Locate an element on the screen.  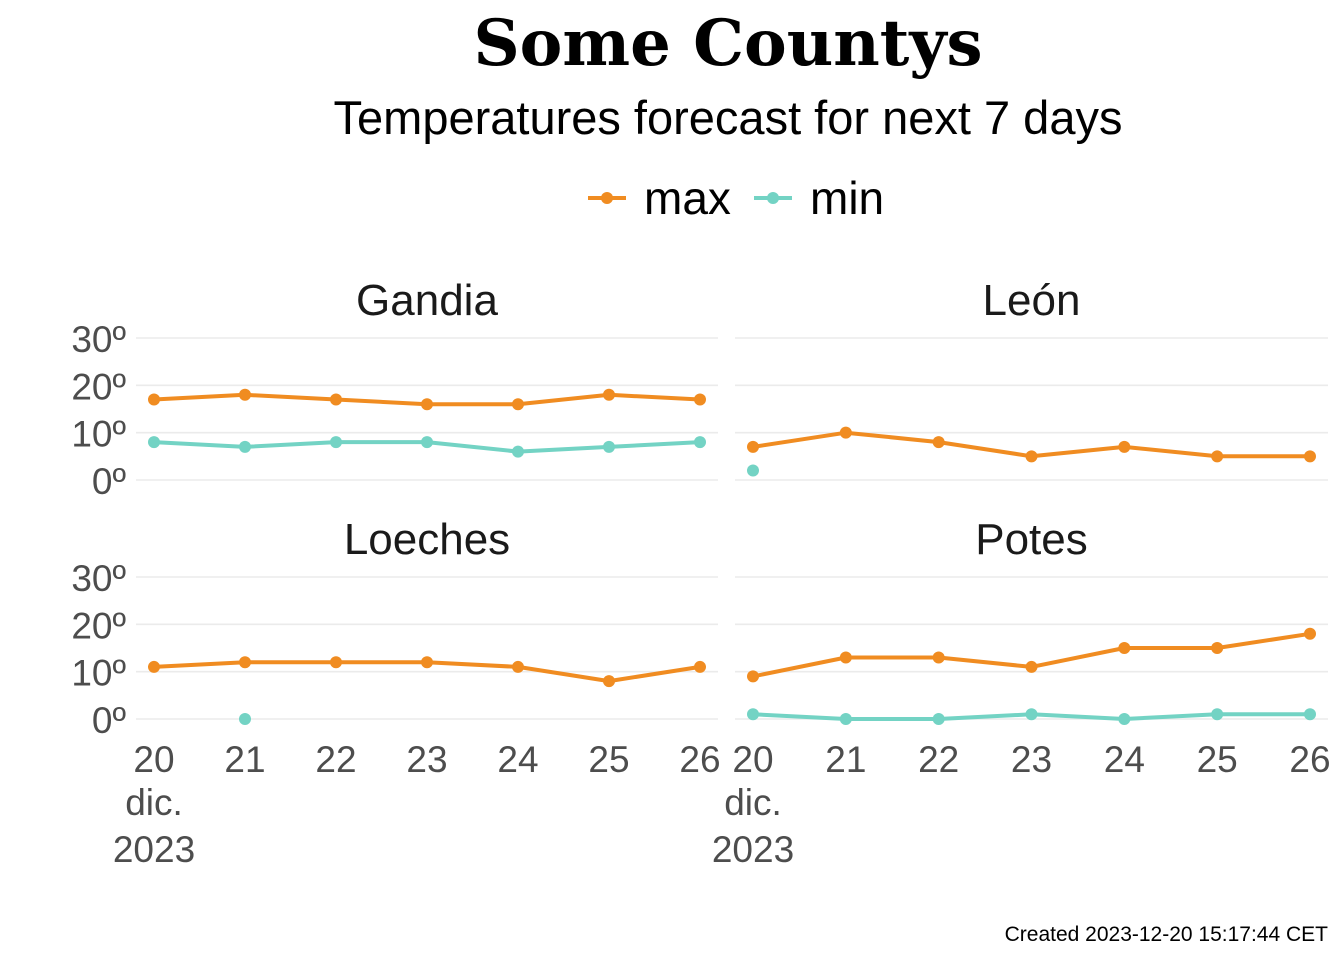
legend: max min is located at coordinates (736, 198).